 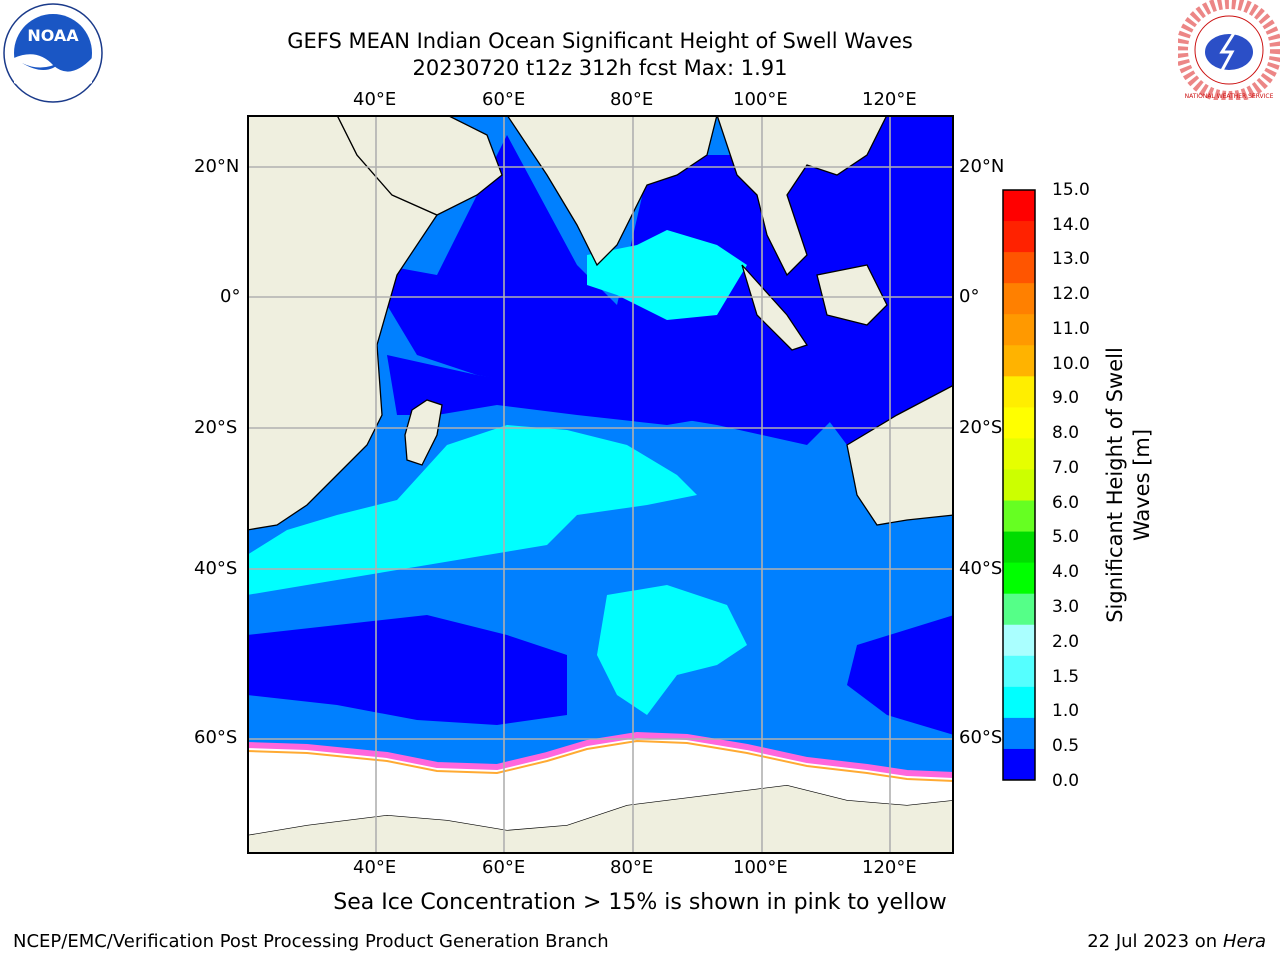 I want to click on colorbar-label-4: 4.0, so click(x=1066, y=572).